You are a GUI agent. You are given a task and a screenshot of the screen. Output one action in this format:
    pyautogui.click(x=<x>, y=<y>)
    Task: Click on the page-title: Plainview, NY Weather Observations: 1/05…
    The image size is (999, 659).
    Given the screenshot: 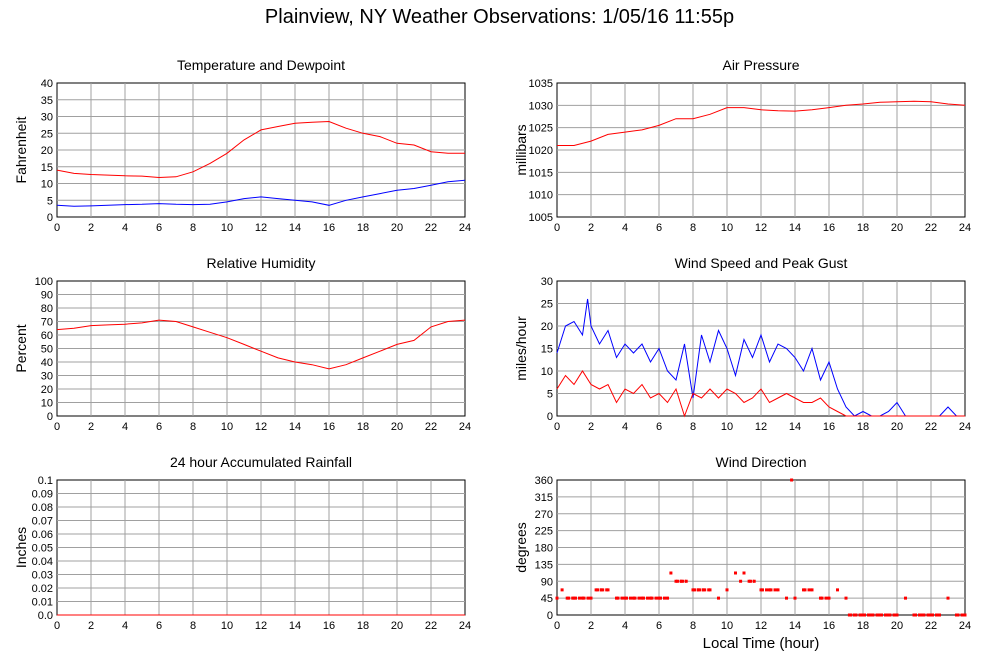 What is the action you would take?
    pyautogui.click(x=499, y=17)
    